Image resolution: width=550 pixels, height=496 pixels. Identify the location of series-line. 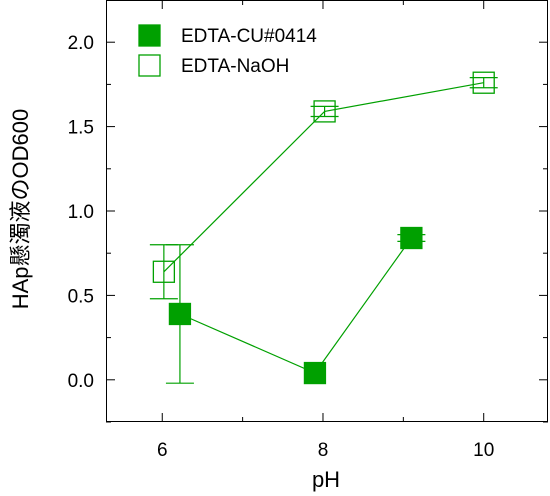
(295, 305).